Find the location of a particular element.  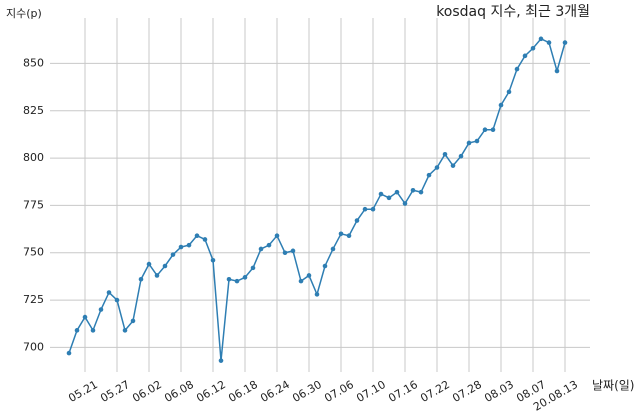

x-tick-label: 06.02 is located at coordinates (147, 391).